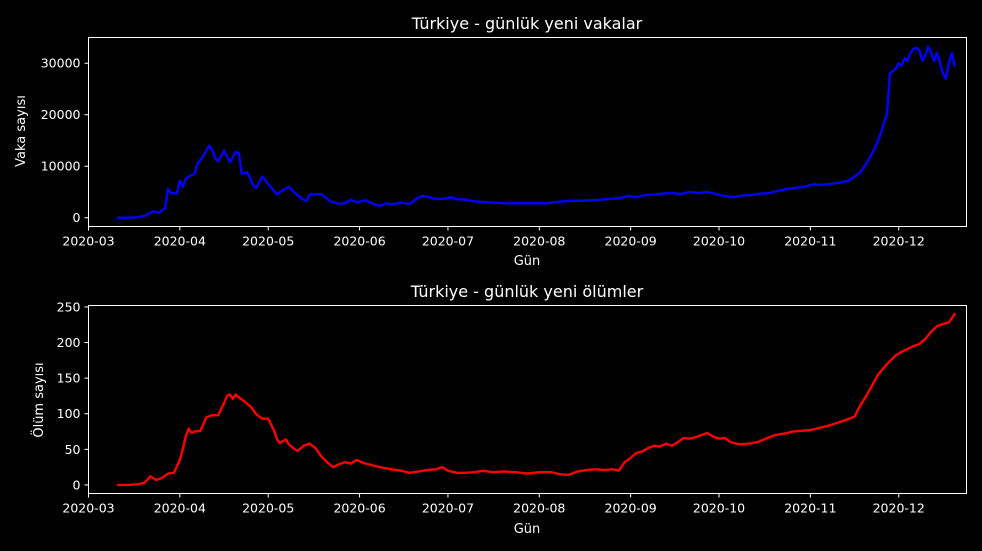 This screenshot has height=551, width=982. I want to click on deaths-x-tick-label: 2020-12, so click(899, 508).